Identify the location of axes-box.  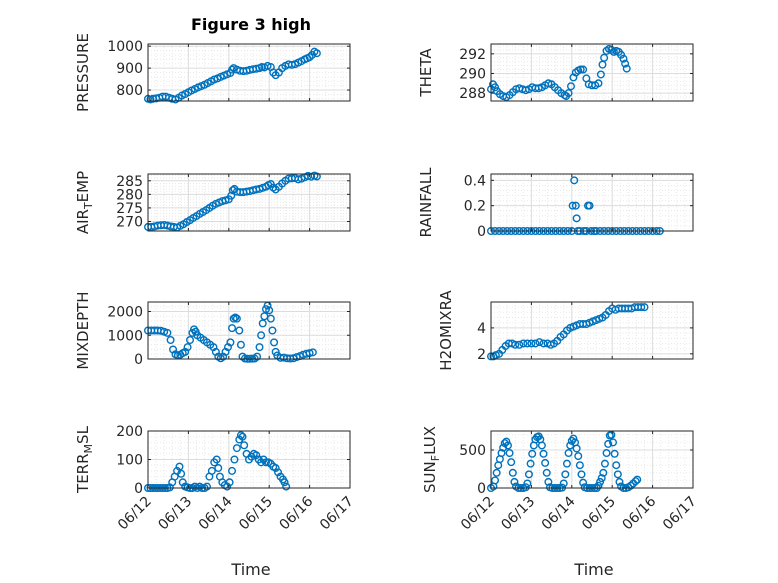
(249, 202).